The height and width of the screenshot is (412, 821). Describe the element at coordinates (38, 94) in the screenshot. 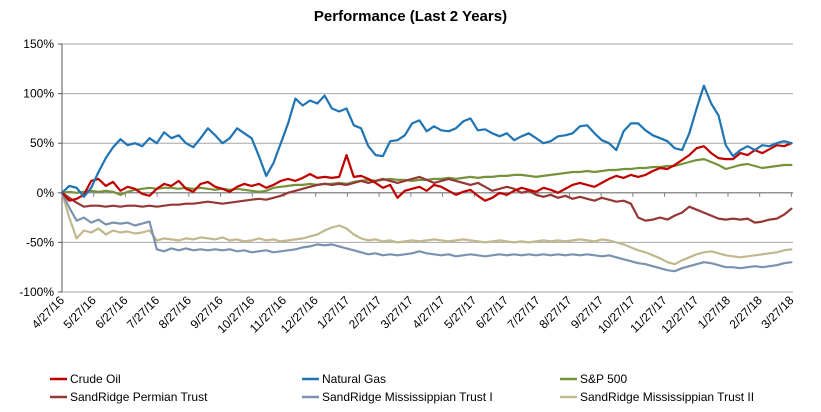

I see `y-axis-label: 100%` at that location.